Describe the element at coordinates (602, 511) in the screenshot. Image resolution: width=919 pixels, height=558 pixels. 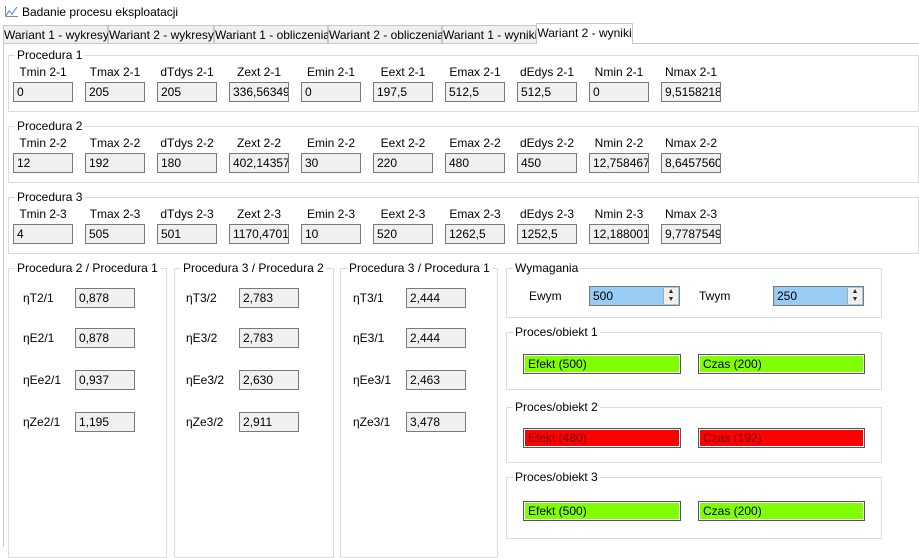
I see `effect-status-3: Efekt (500)` at that location.